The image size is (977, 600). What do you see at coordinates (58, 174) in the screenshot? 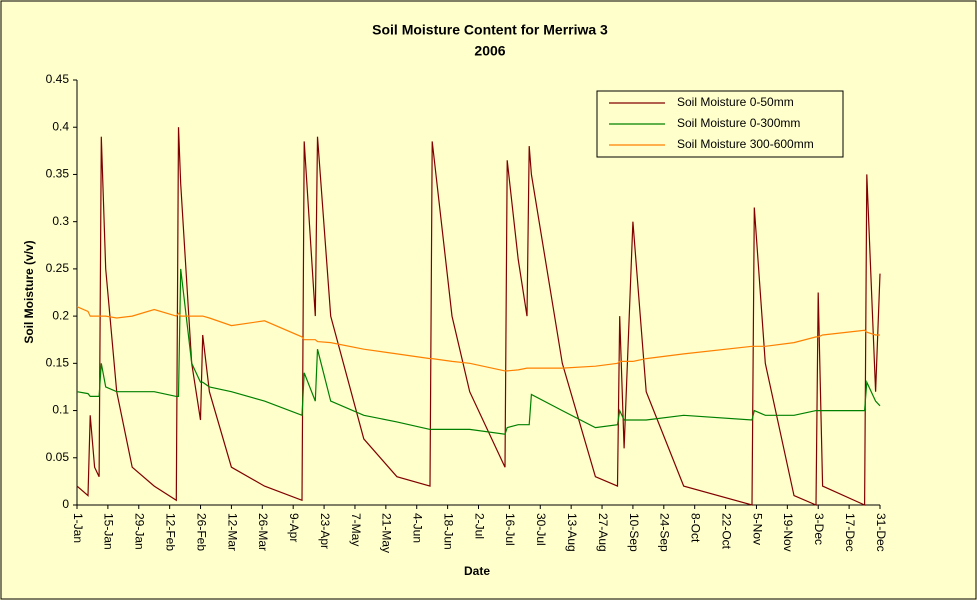
I see `y-tick-label: 0.35` at bounding box center [58, 174].